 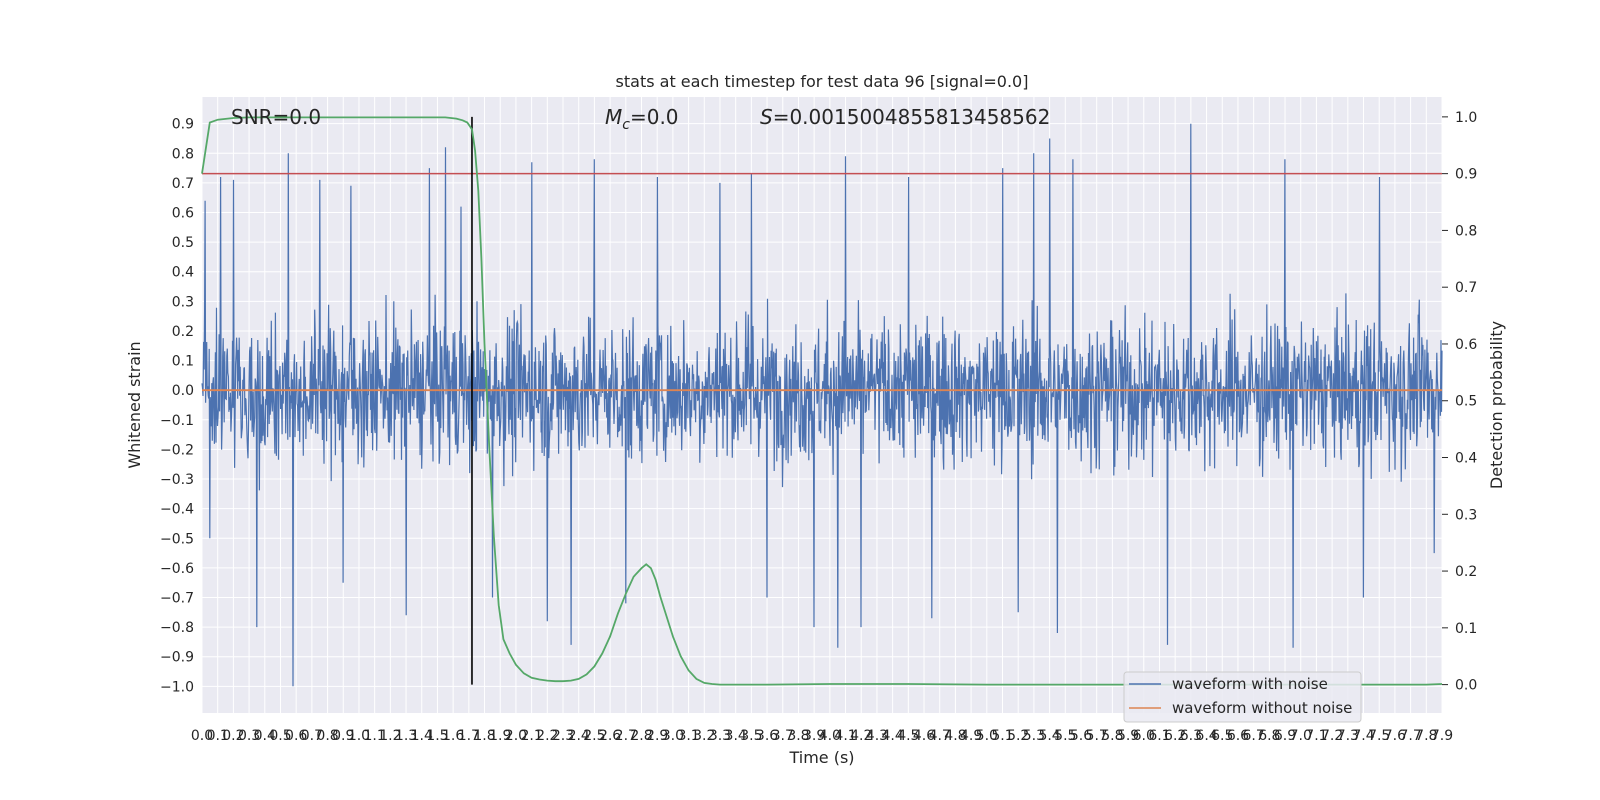 I want to click on y-tick-label: 0.0, so click(x=183, y=391).